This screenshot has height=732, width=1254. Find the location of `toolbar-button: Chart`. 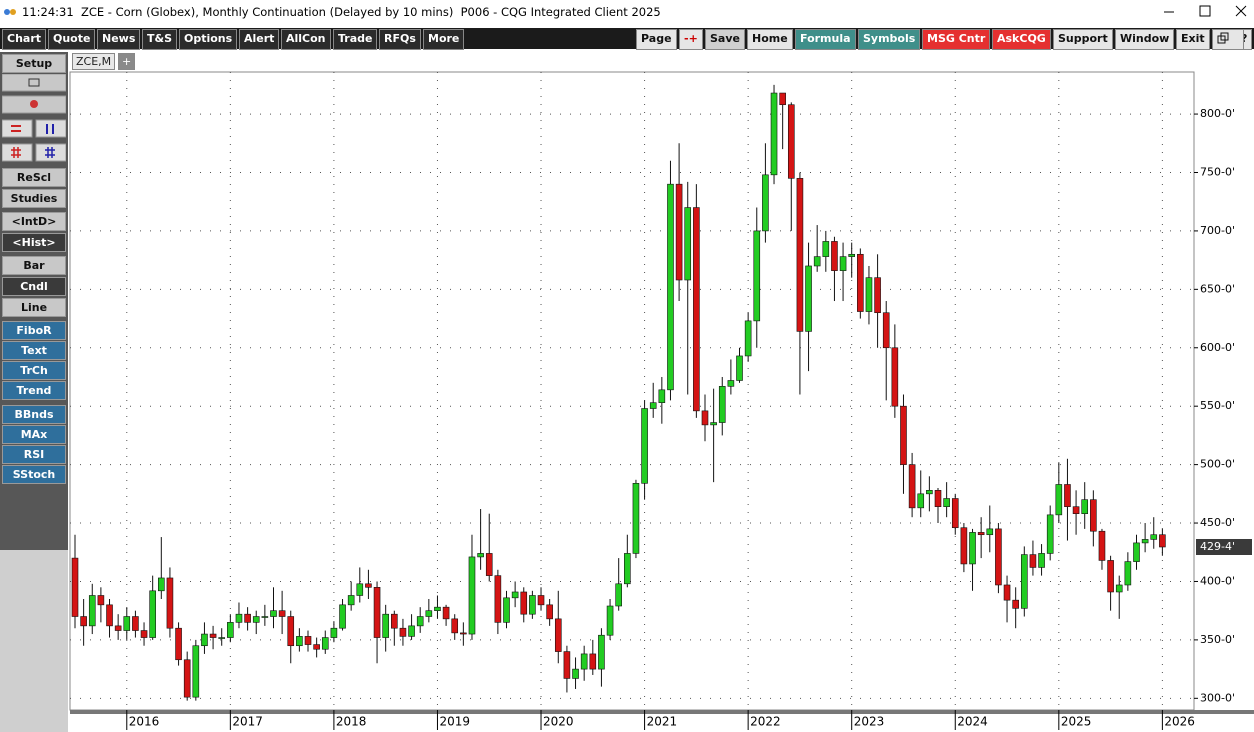

toolbar-button: Chart is located at coordinates (24, 39).